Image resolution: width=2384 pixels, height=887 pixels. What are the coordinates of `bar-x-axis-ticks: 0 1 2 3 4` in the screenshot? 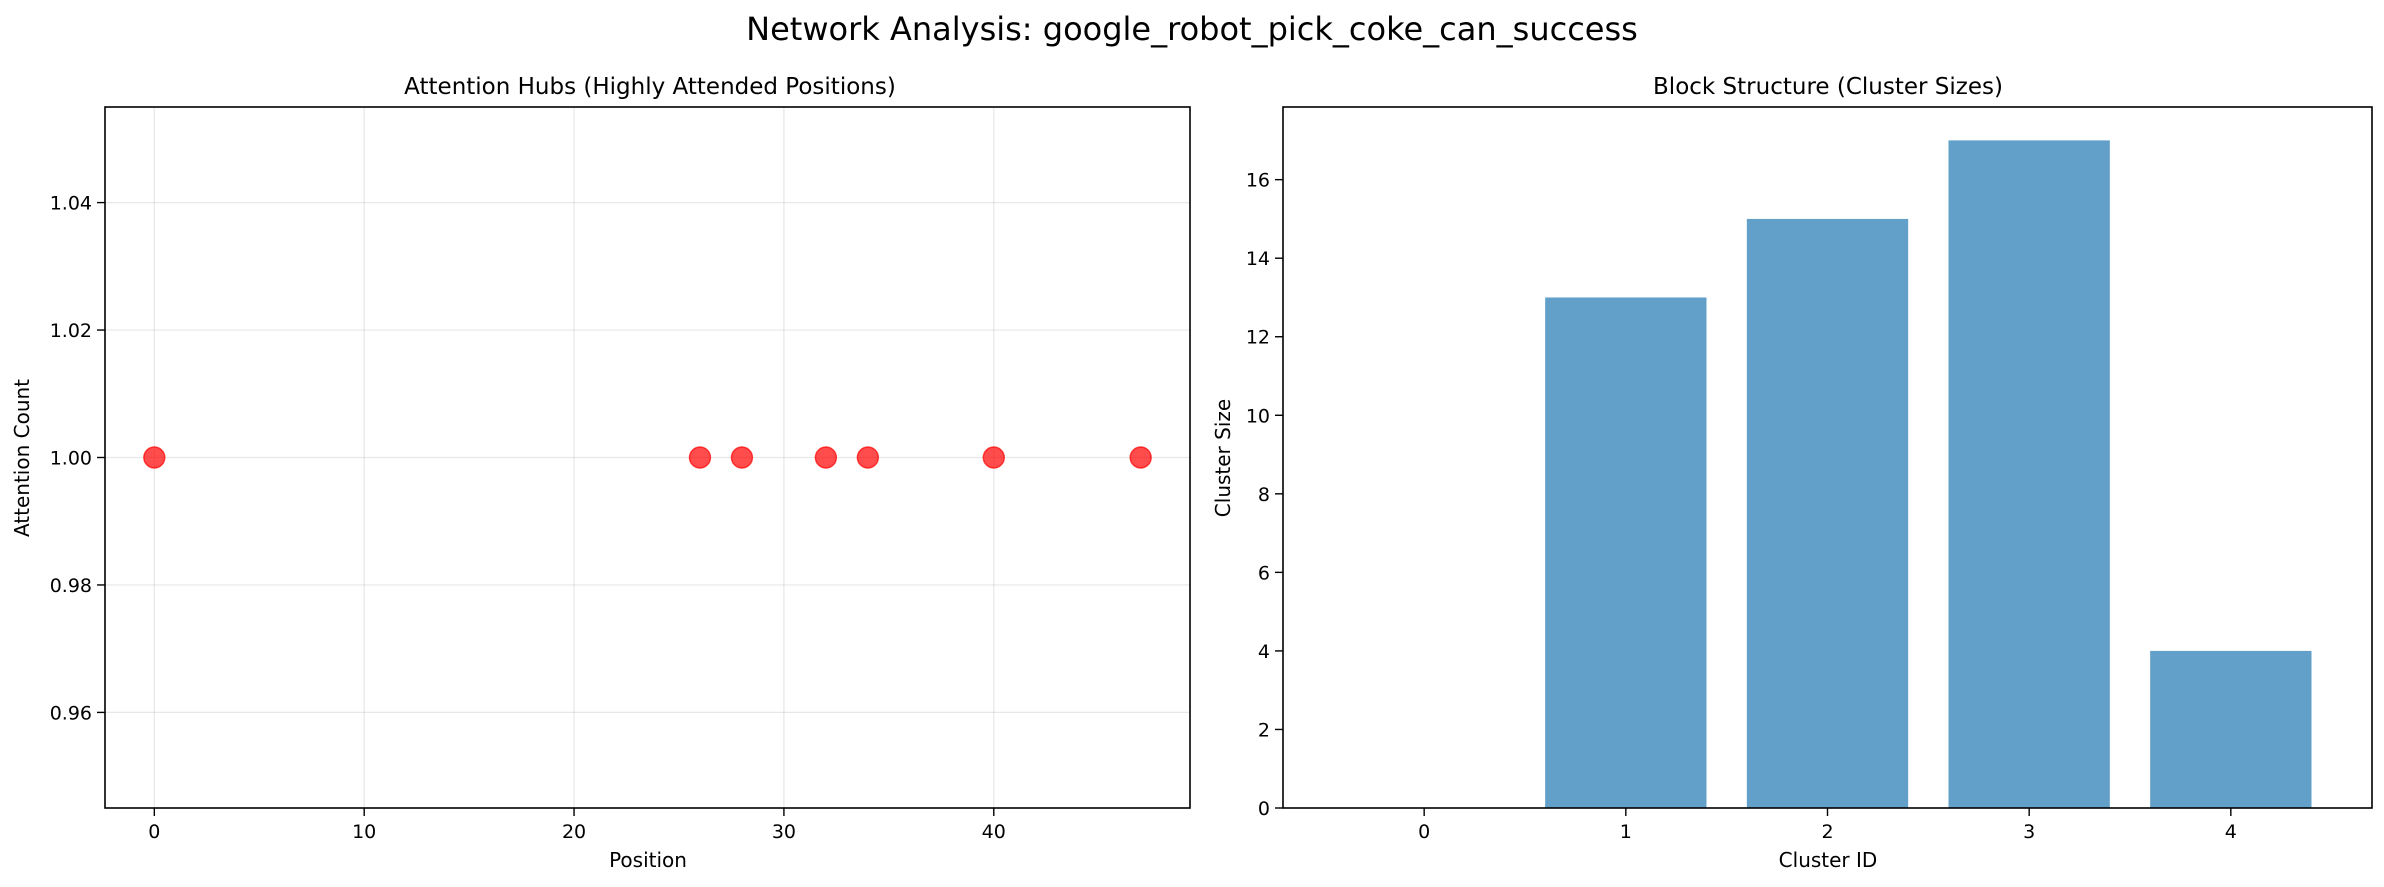 It's located at (1827, 825).